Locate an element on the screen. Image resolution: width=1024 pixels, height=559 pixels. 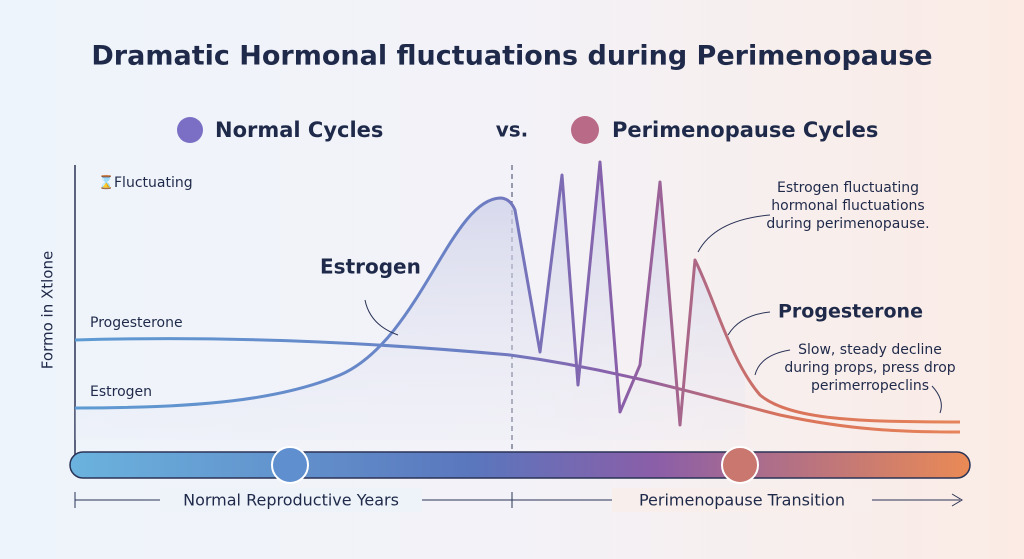
estrogen-note-pointer is located at coordinates (734, 233).